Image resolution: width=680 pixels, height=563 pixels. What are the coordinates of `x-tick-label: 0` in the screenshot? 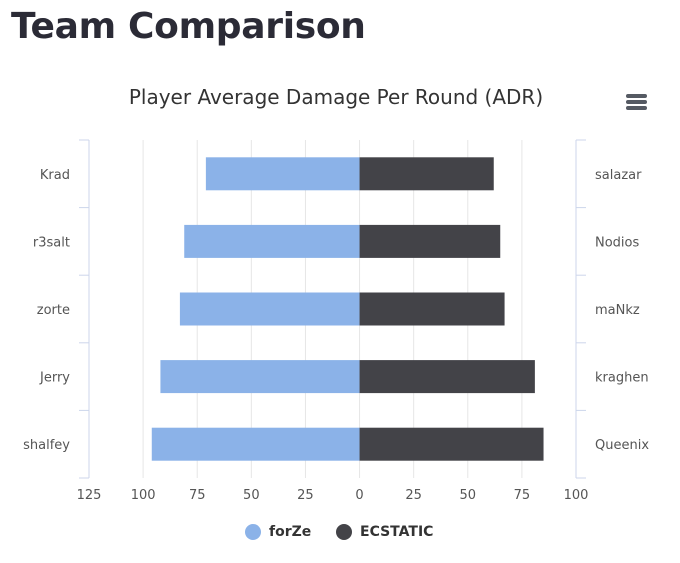 It's located at (359, 495).